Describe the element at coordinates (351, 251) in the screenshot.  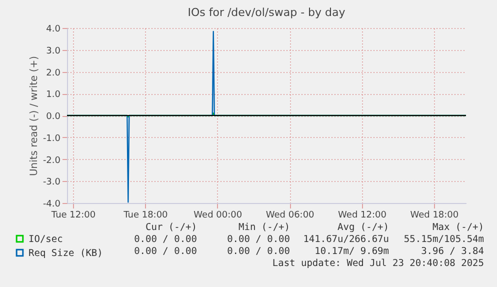
I see `text: 10.17m/ 9.69m` at that location.